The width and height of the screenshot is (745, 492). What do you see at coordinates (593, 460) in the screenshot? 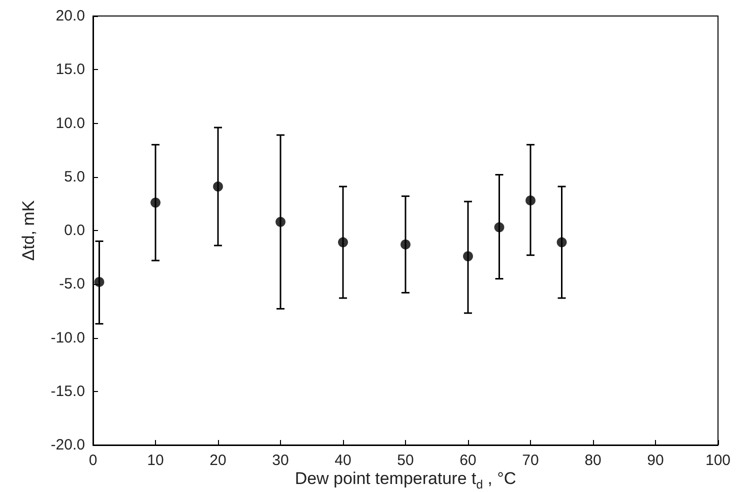
I see `x-tick-label: 80` at bounding box center [593, 460].